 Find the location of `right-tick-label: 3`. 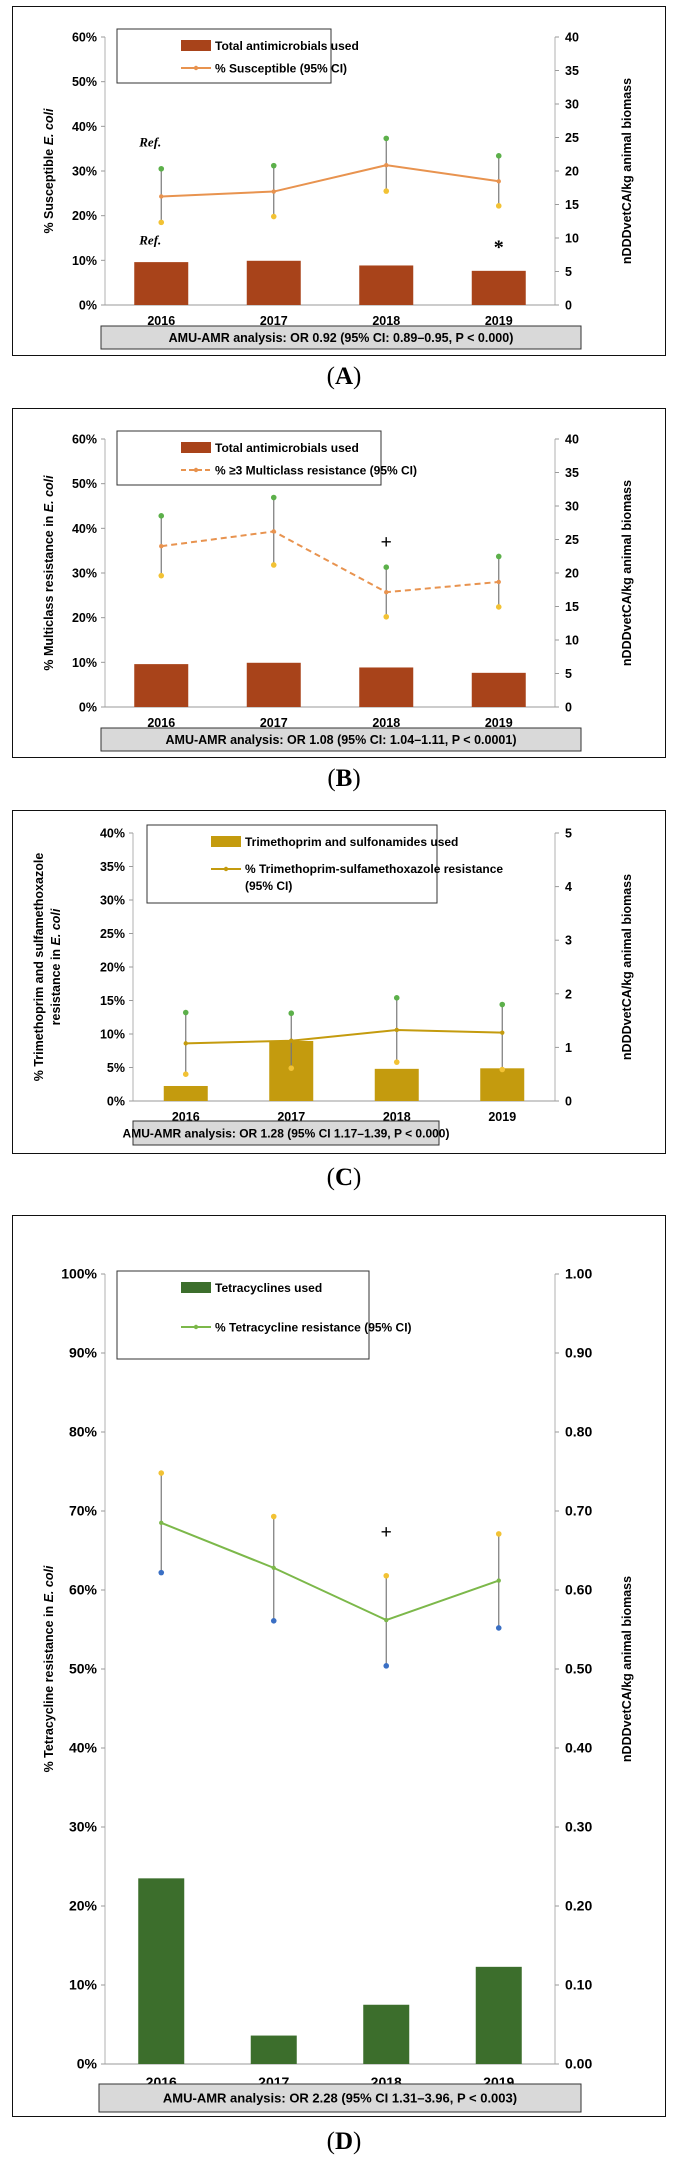

right-tick-label: 3 is located at coordinates (568, 941).